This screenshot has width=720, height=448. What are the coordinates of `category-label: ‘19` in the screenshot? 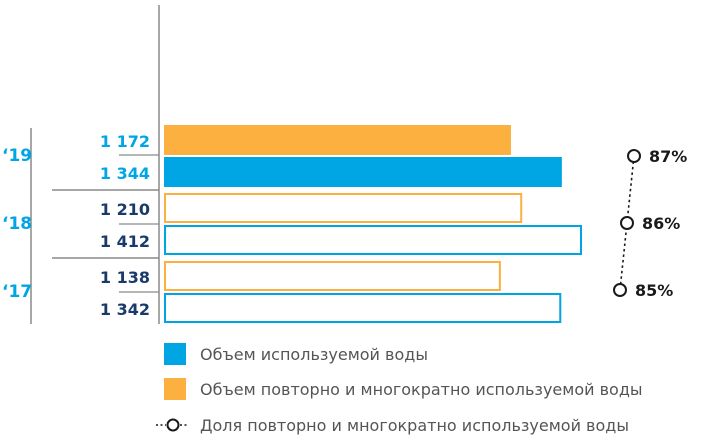 It's located at (17, 156).